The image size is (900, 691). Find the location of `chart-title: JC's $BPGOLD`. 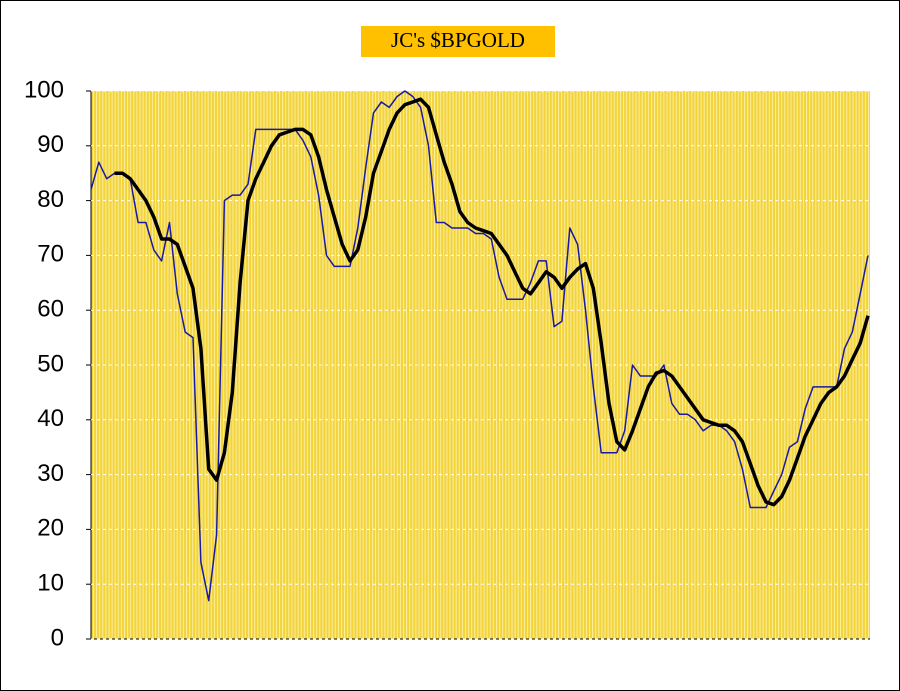

chart-title: JC's $BPGOLD is located at coordinates (458, 40).